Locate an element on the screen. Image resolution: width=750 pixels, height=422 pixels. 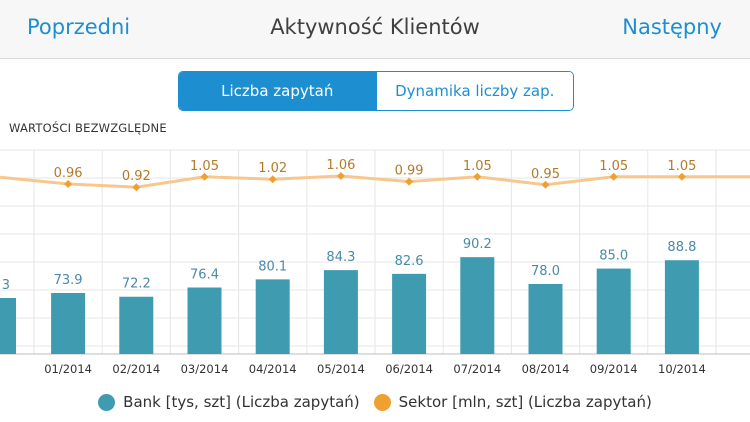
x-tick-label: 09/2014 is located at coordinates (614, 369).